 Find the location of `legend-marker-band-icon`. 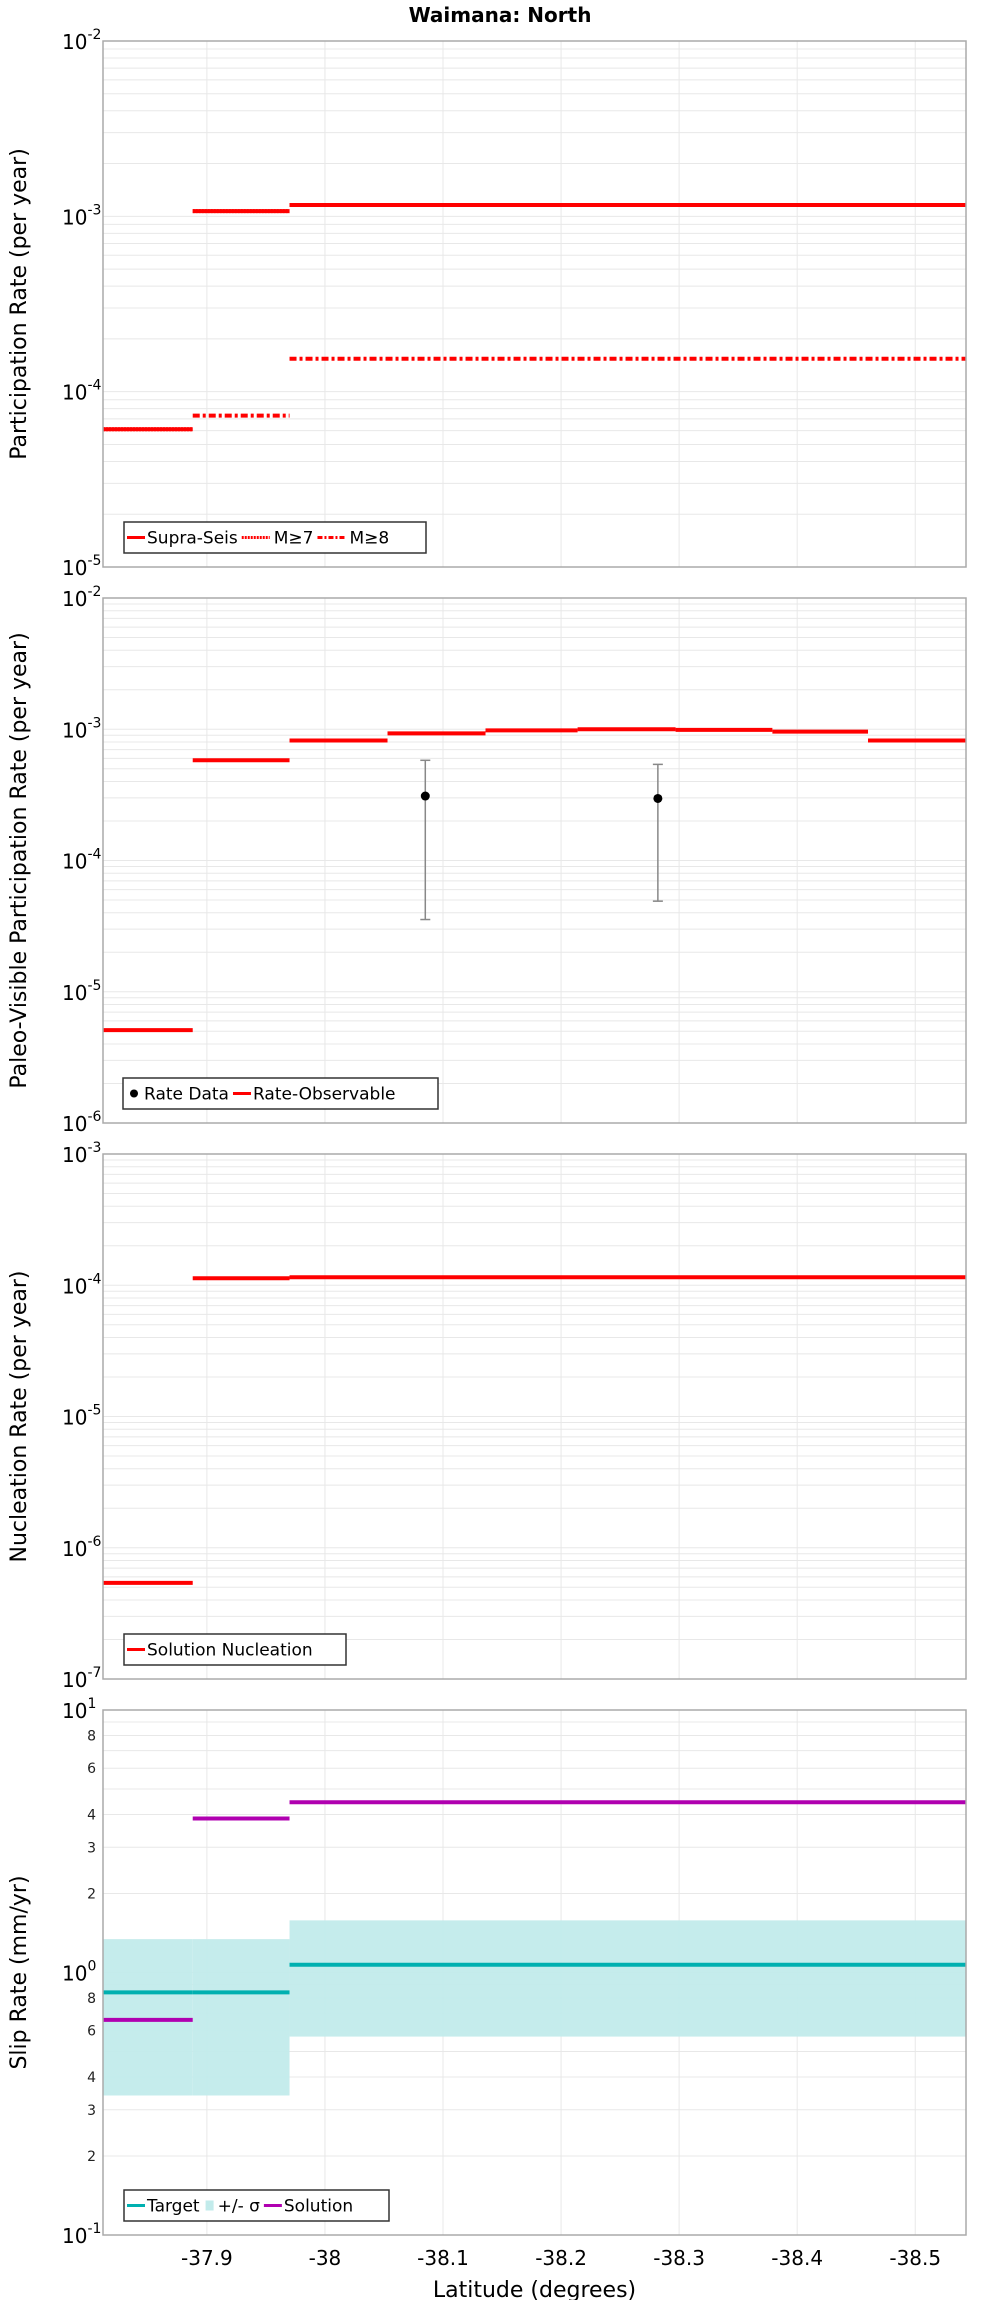

legend-marker-band-icon is located at coordinates (209, 2205).